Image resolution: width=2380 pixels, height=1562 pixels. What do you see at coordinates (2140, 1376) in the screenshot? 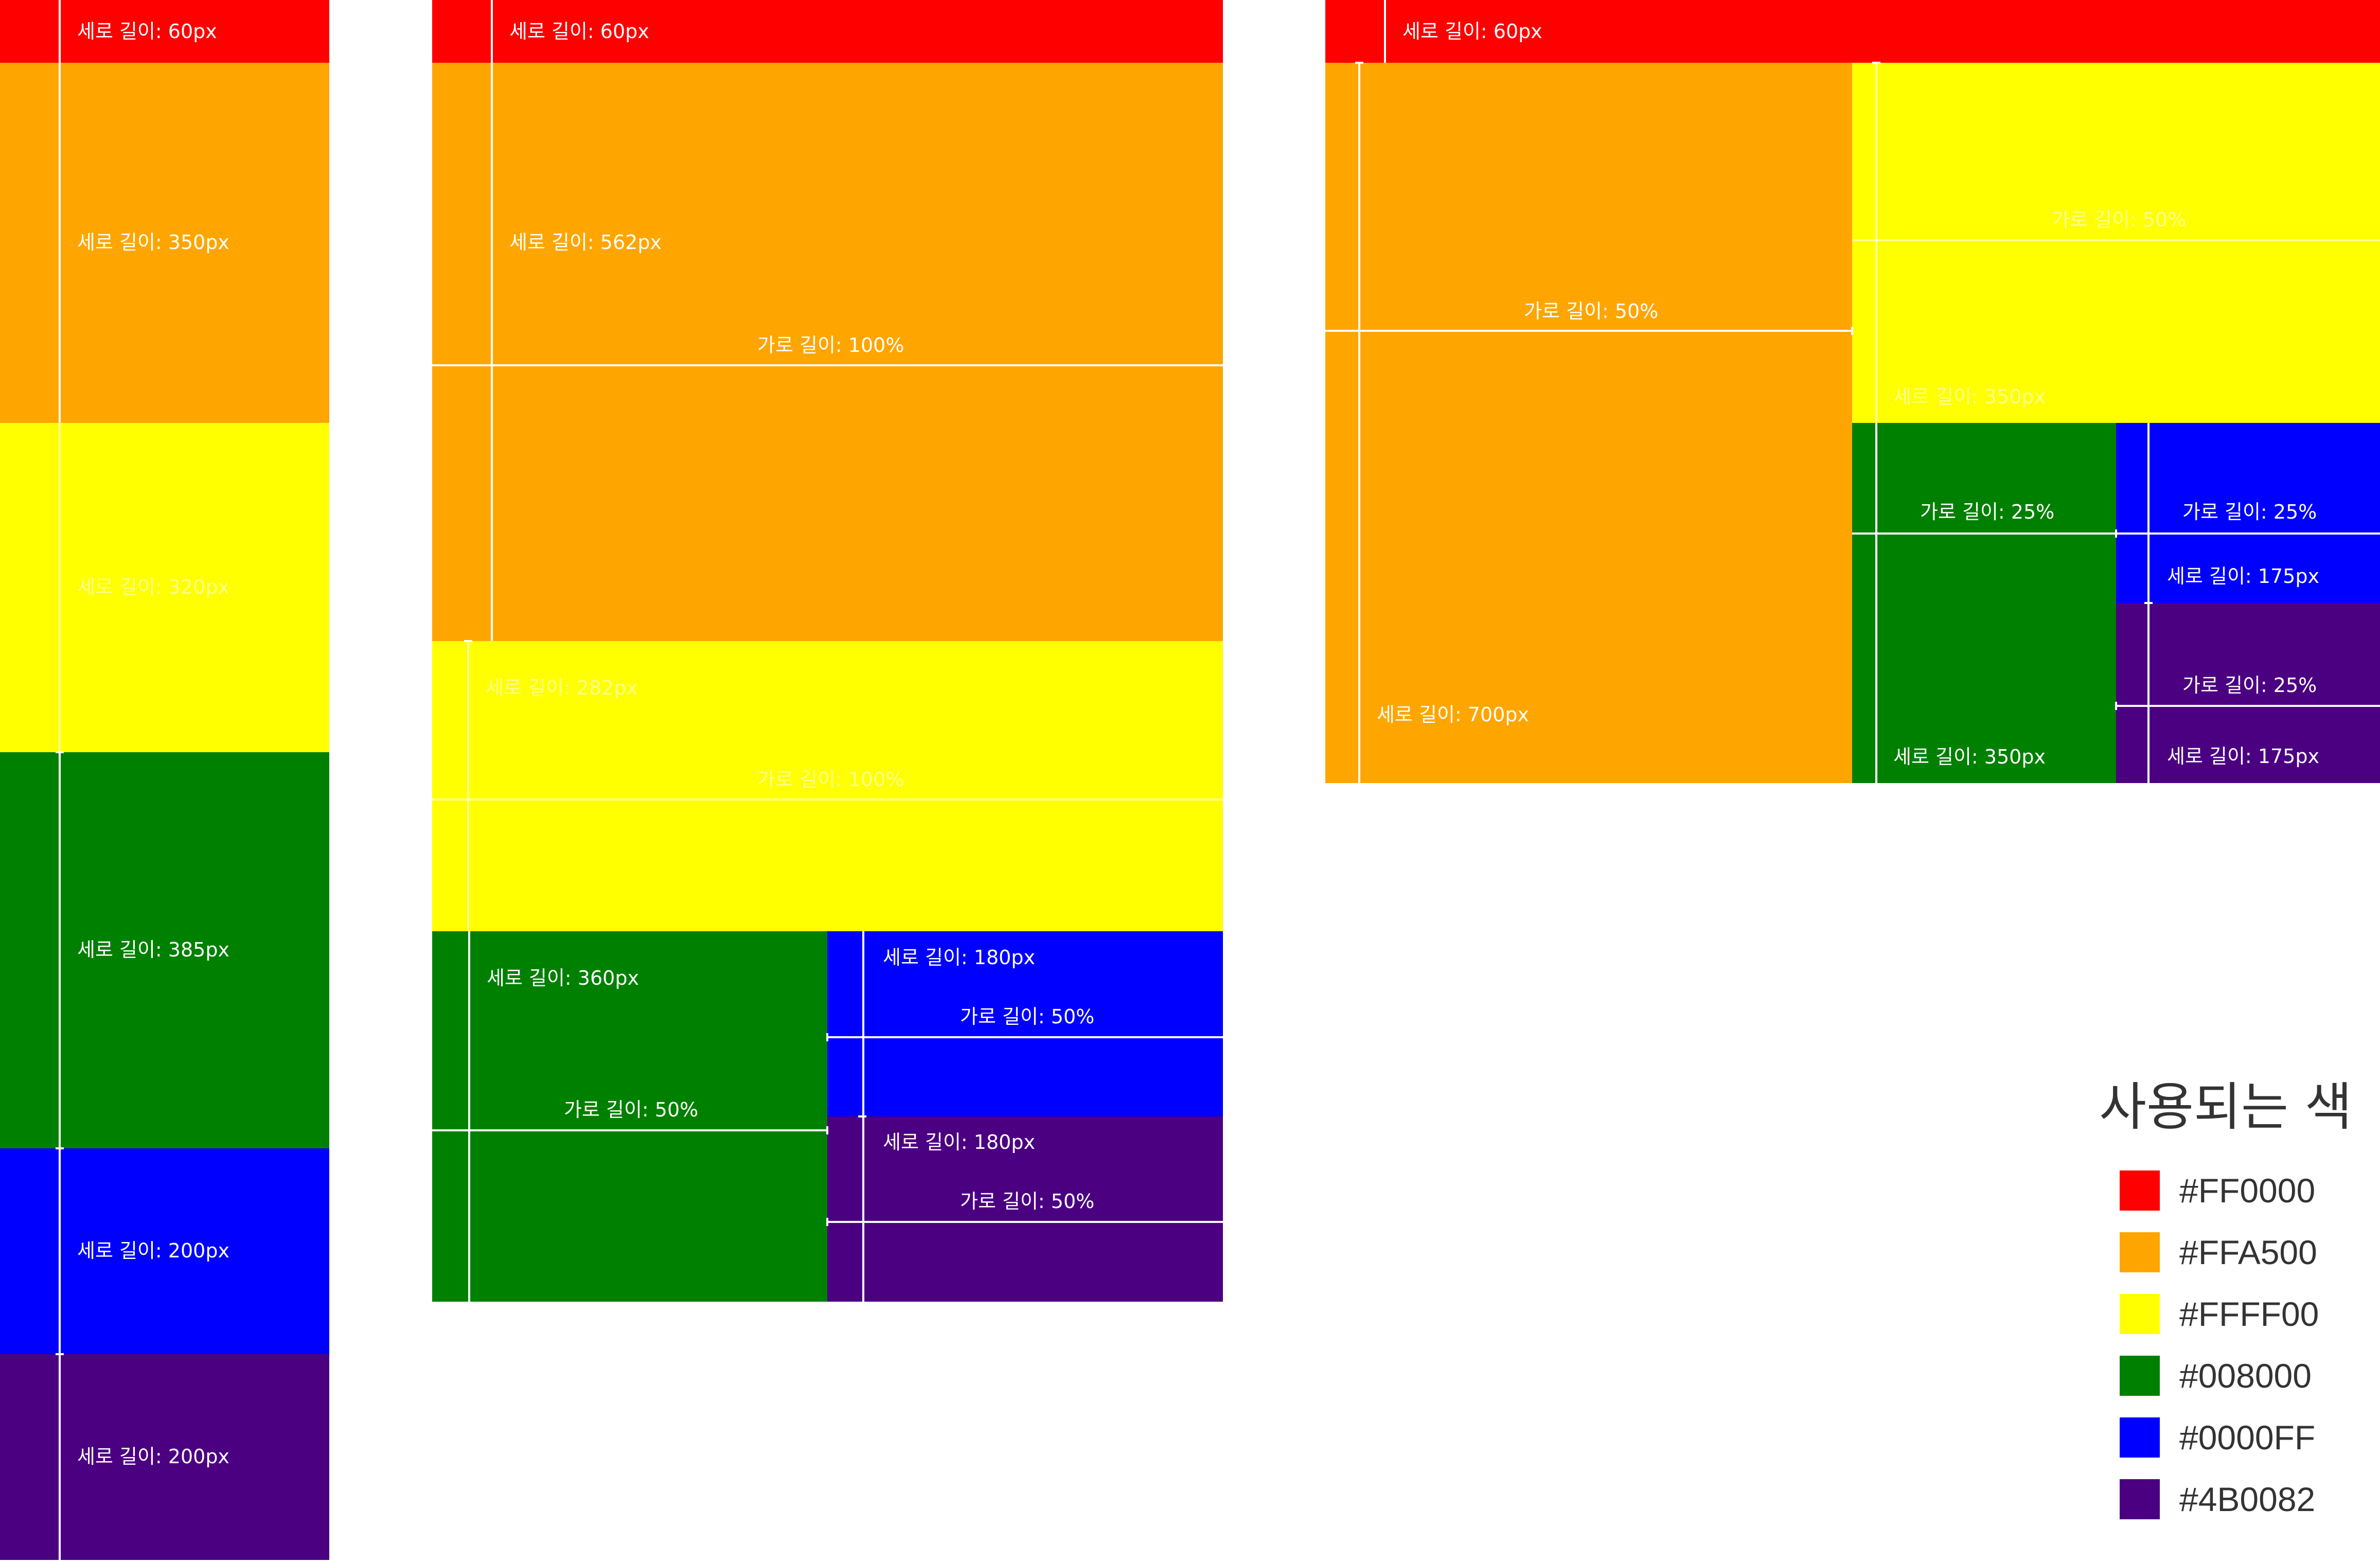
I see `legend-swatch-green` at bounding box center [2140, 1376].